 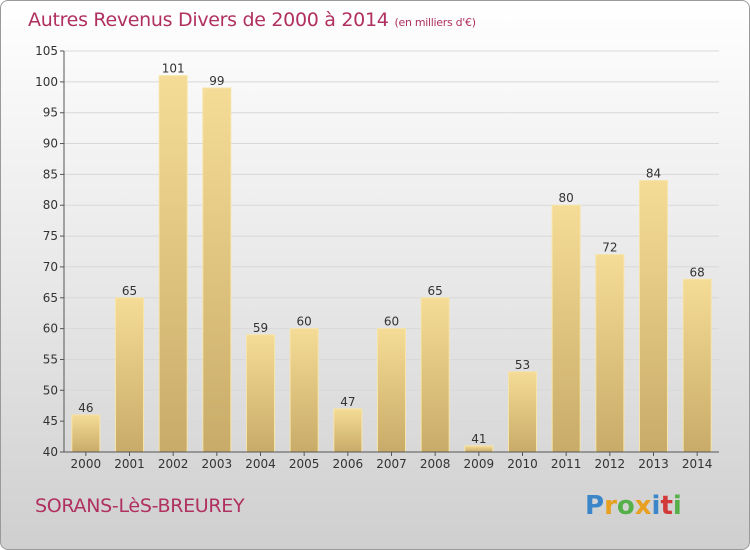 What do you see at coordinates (173, 464) in the screenshot?
I see `x-tick-label: 2002` at bounding box center [173, 464].